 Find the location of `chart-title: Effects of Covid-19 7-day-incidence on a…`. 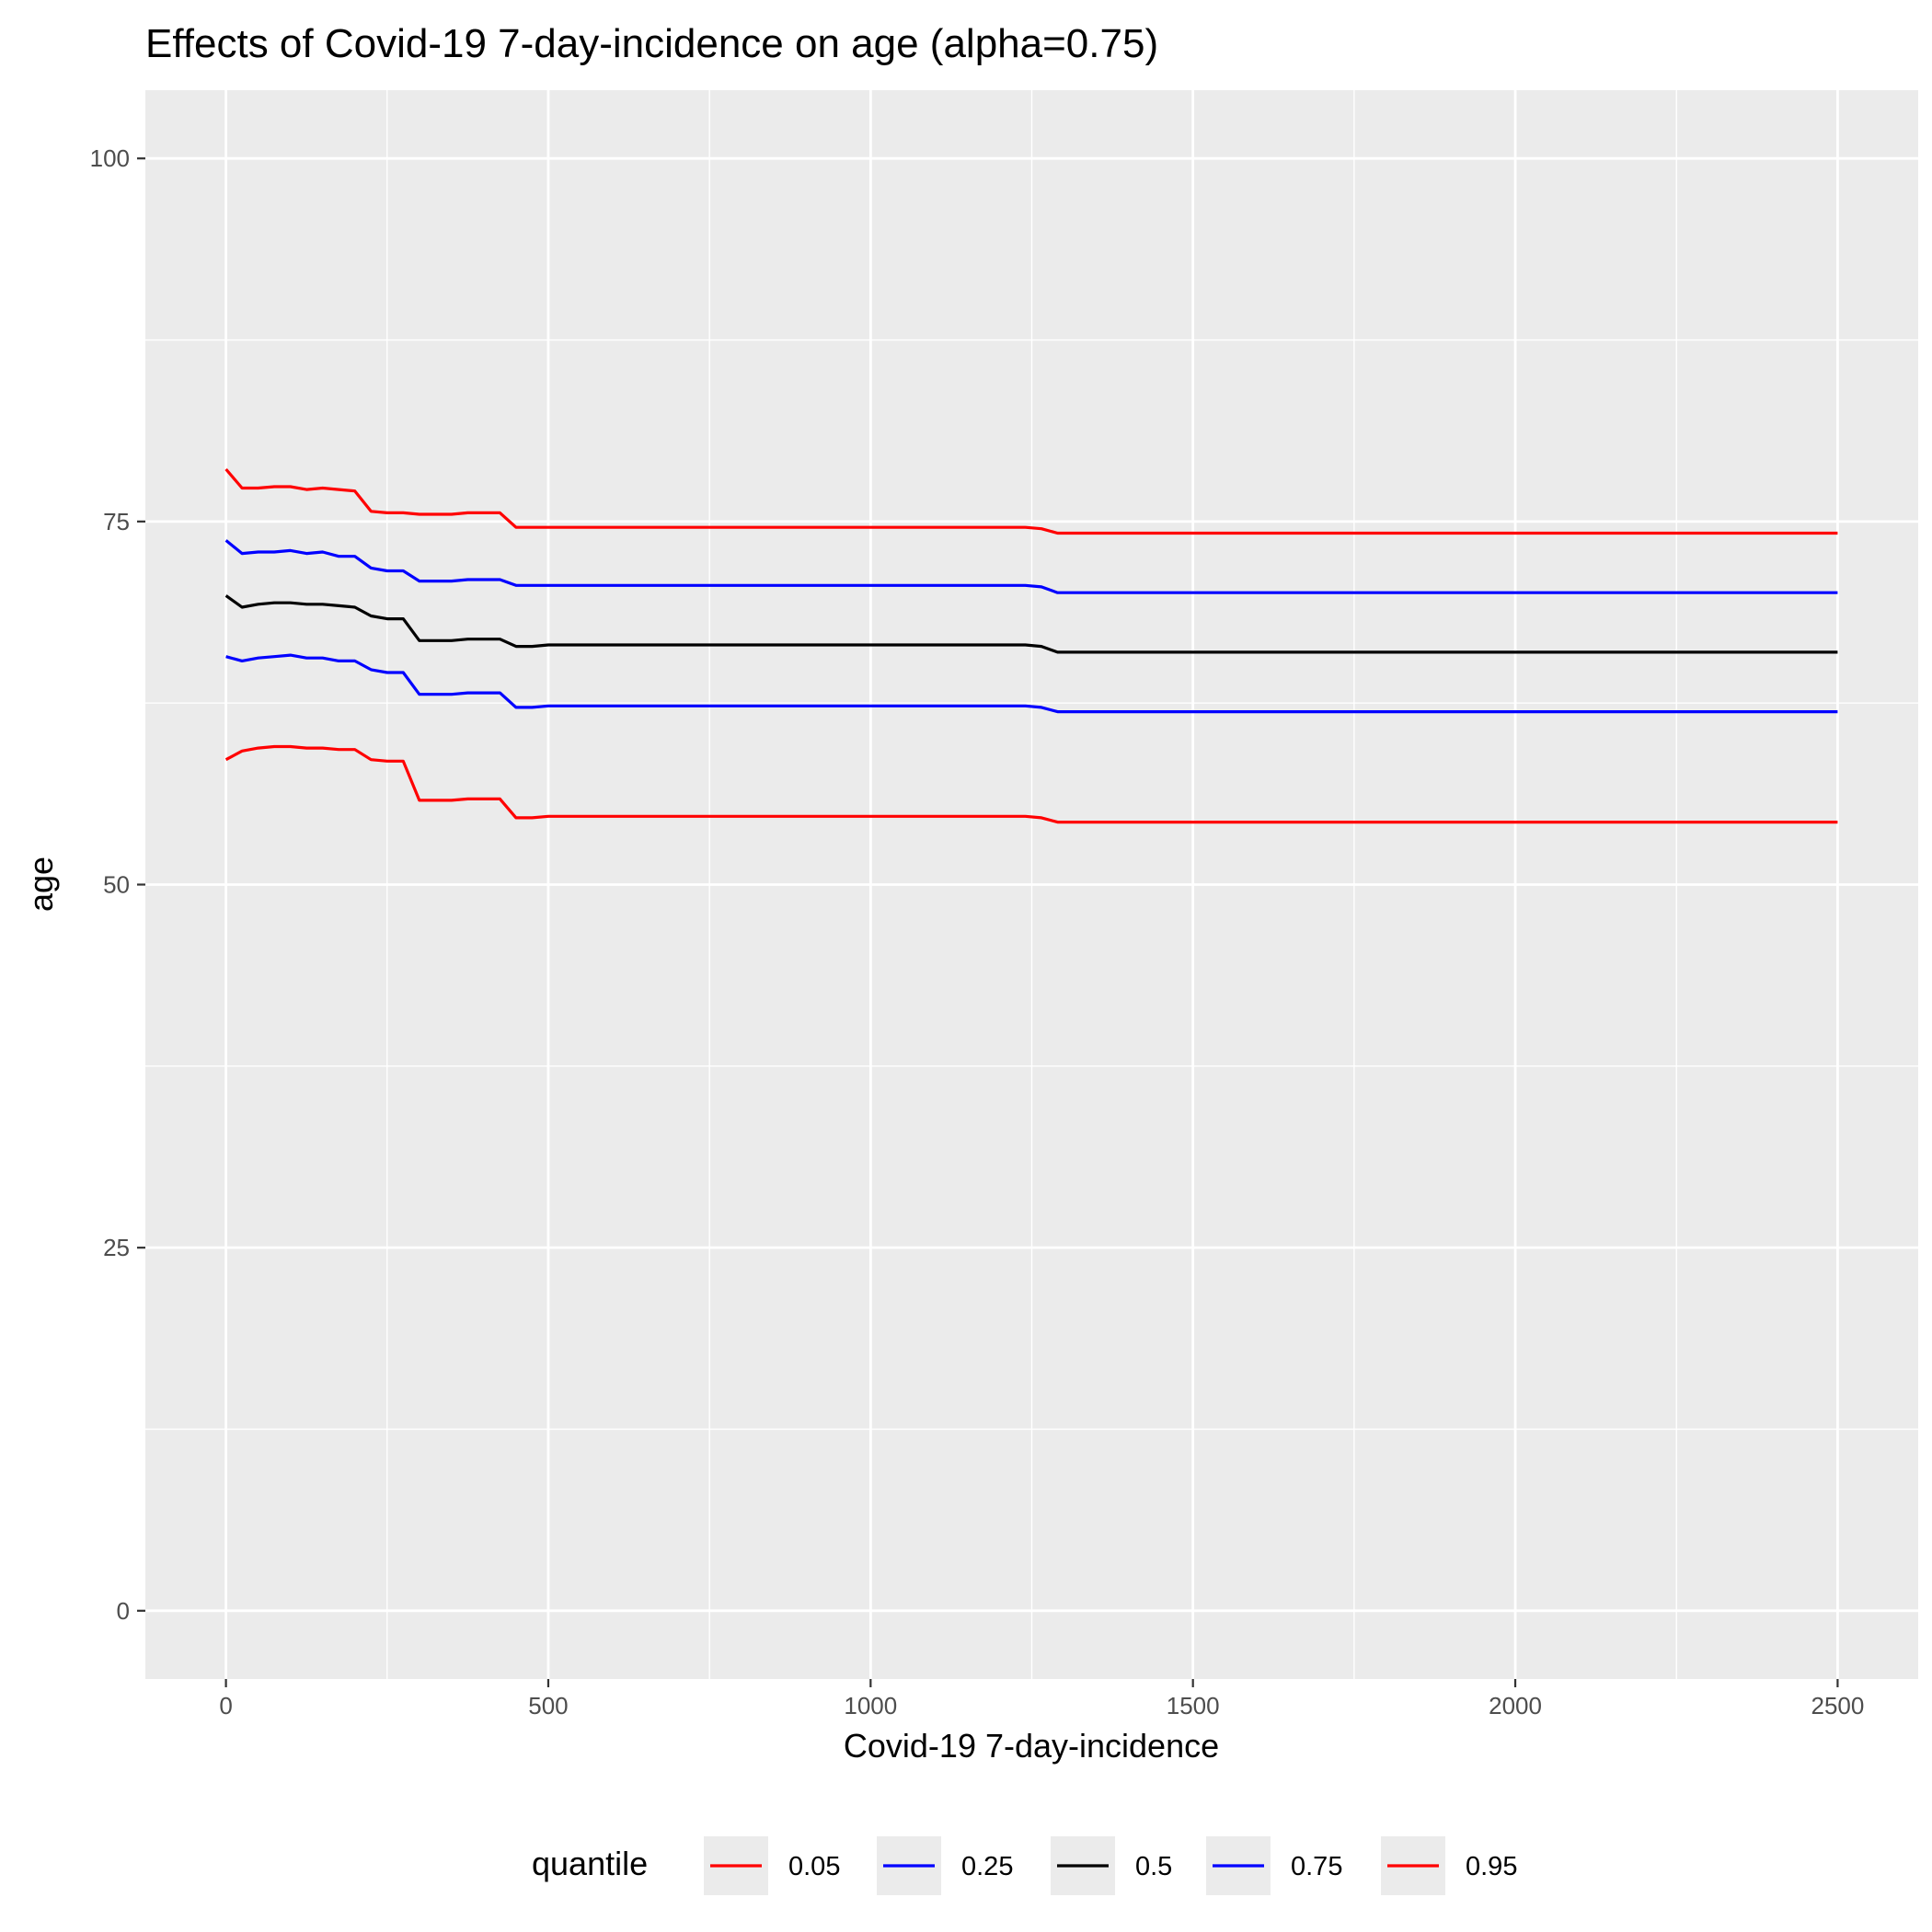

chart-title: Effects of Covid-19 7-day-incidence on a… is located at coordinates (651, 43).